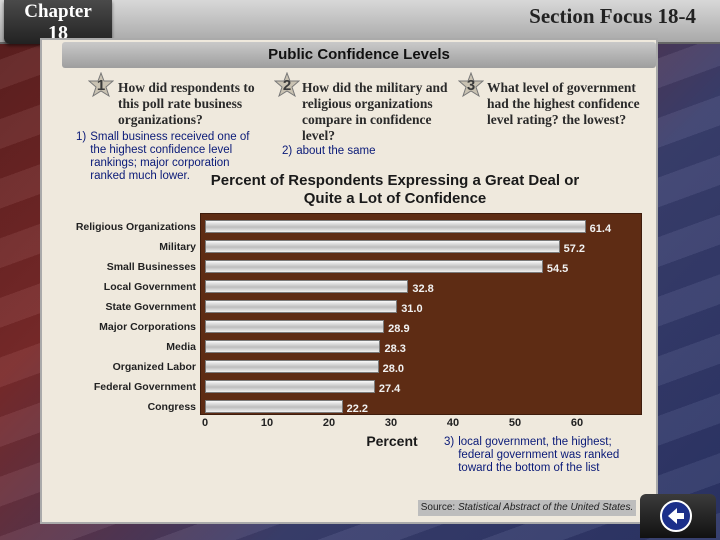 The width and height of the screenshot is (720, 540). What do you see at coordinates (393, 369) in the screenshot?
I see `value-label: 28.0` at bounding box center [393, 369].